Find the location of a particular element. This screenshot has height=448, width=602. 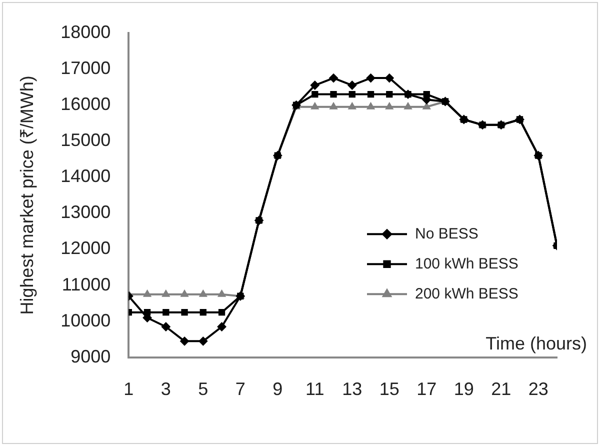

x-tick-label: 17 is located at coordinates (426, 389).